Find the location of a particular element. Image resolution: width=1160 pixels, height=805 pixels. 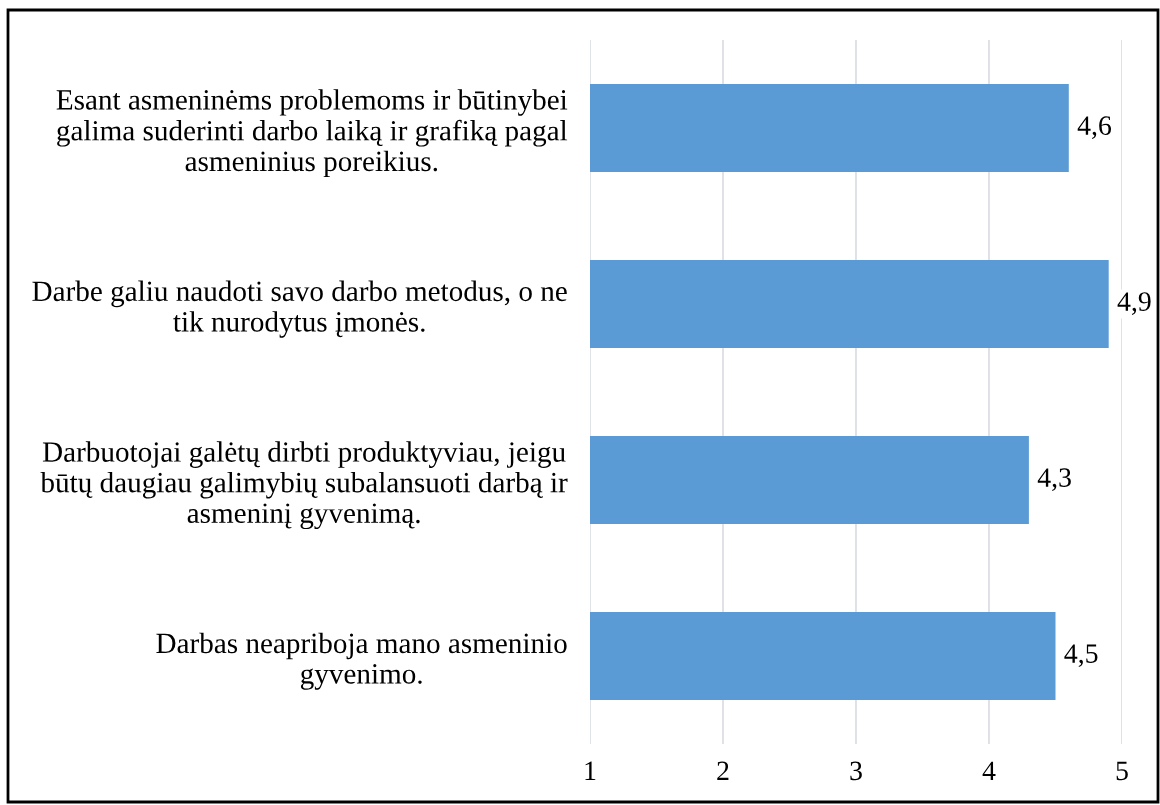

data-label: 4,6 is located at coordinates (1094, 127).